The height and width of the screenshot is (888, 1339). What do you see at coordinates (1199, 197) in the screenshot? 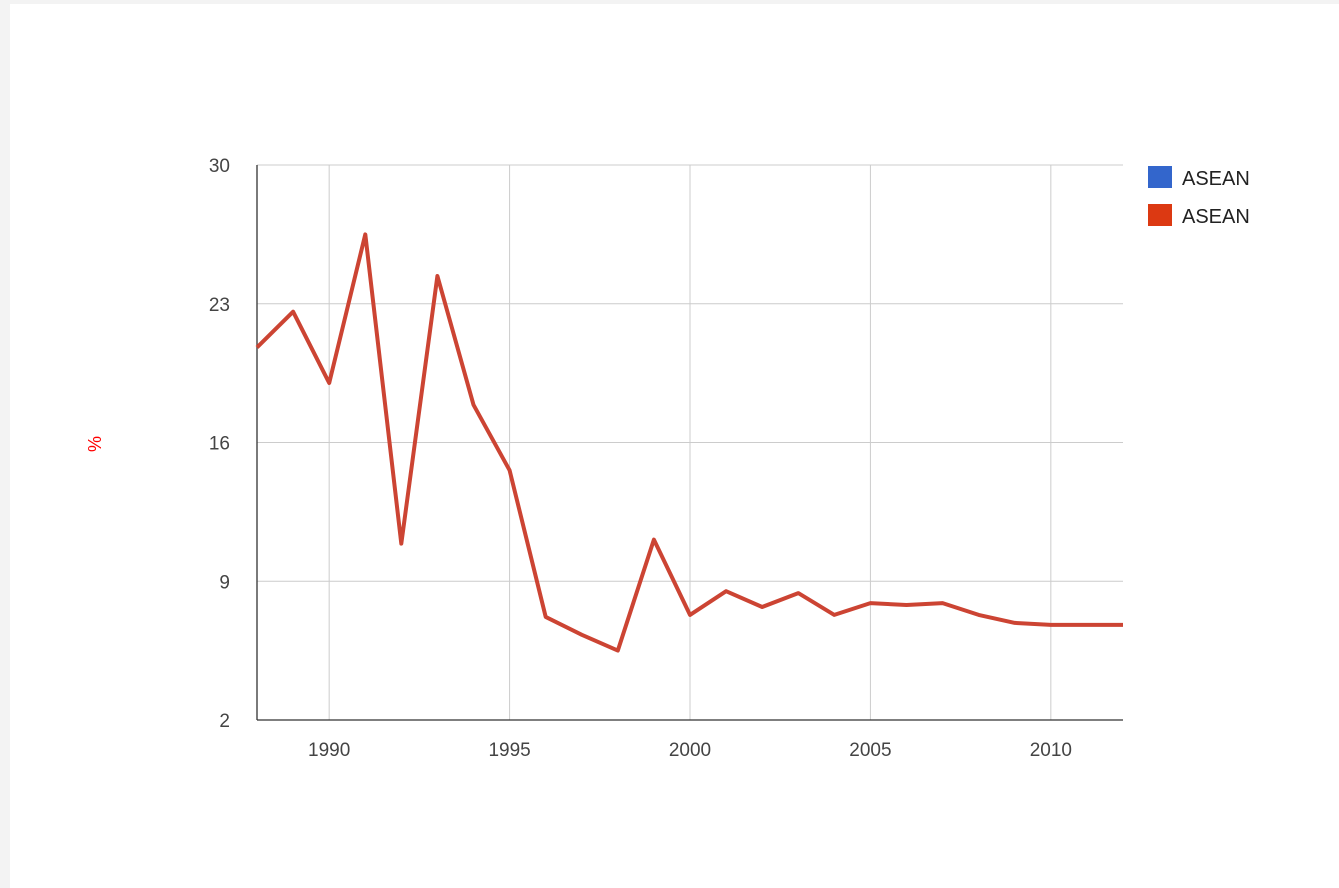
I see `legend: ASEAN ASEAN` at bounding box center [1199, 197].